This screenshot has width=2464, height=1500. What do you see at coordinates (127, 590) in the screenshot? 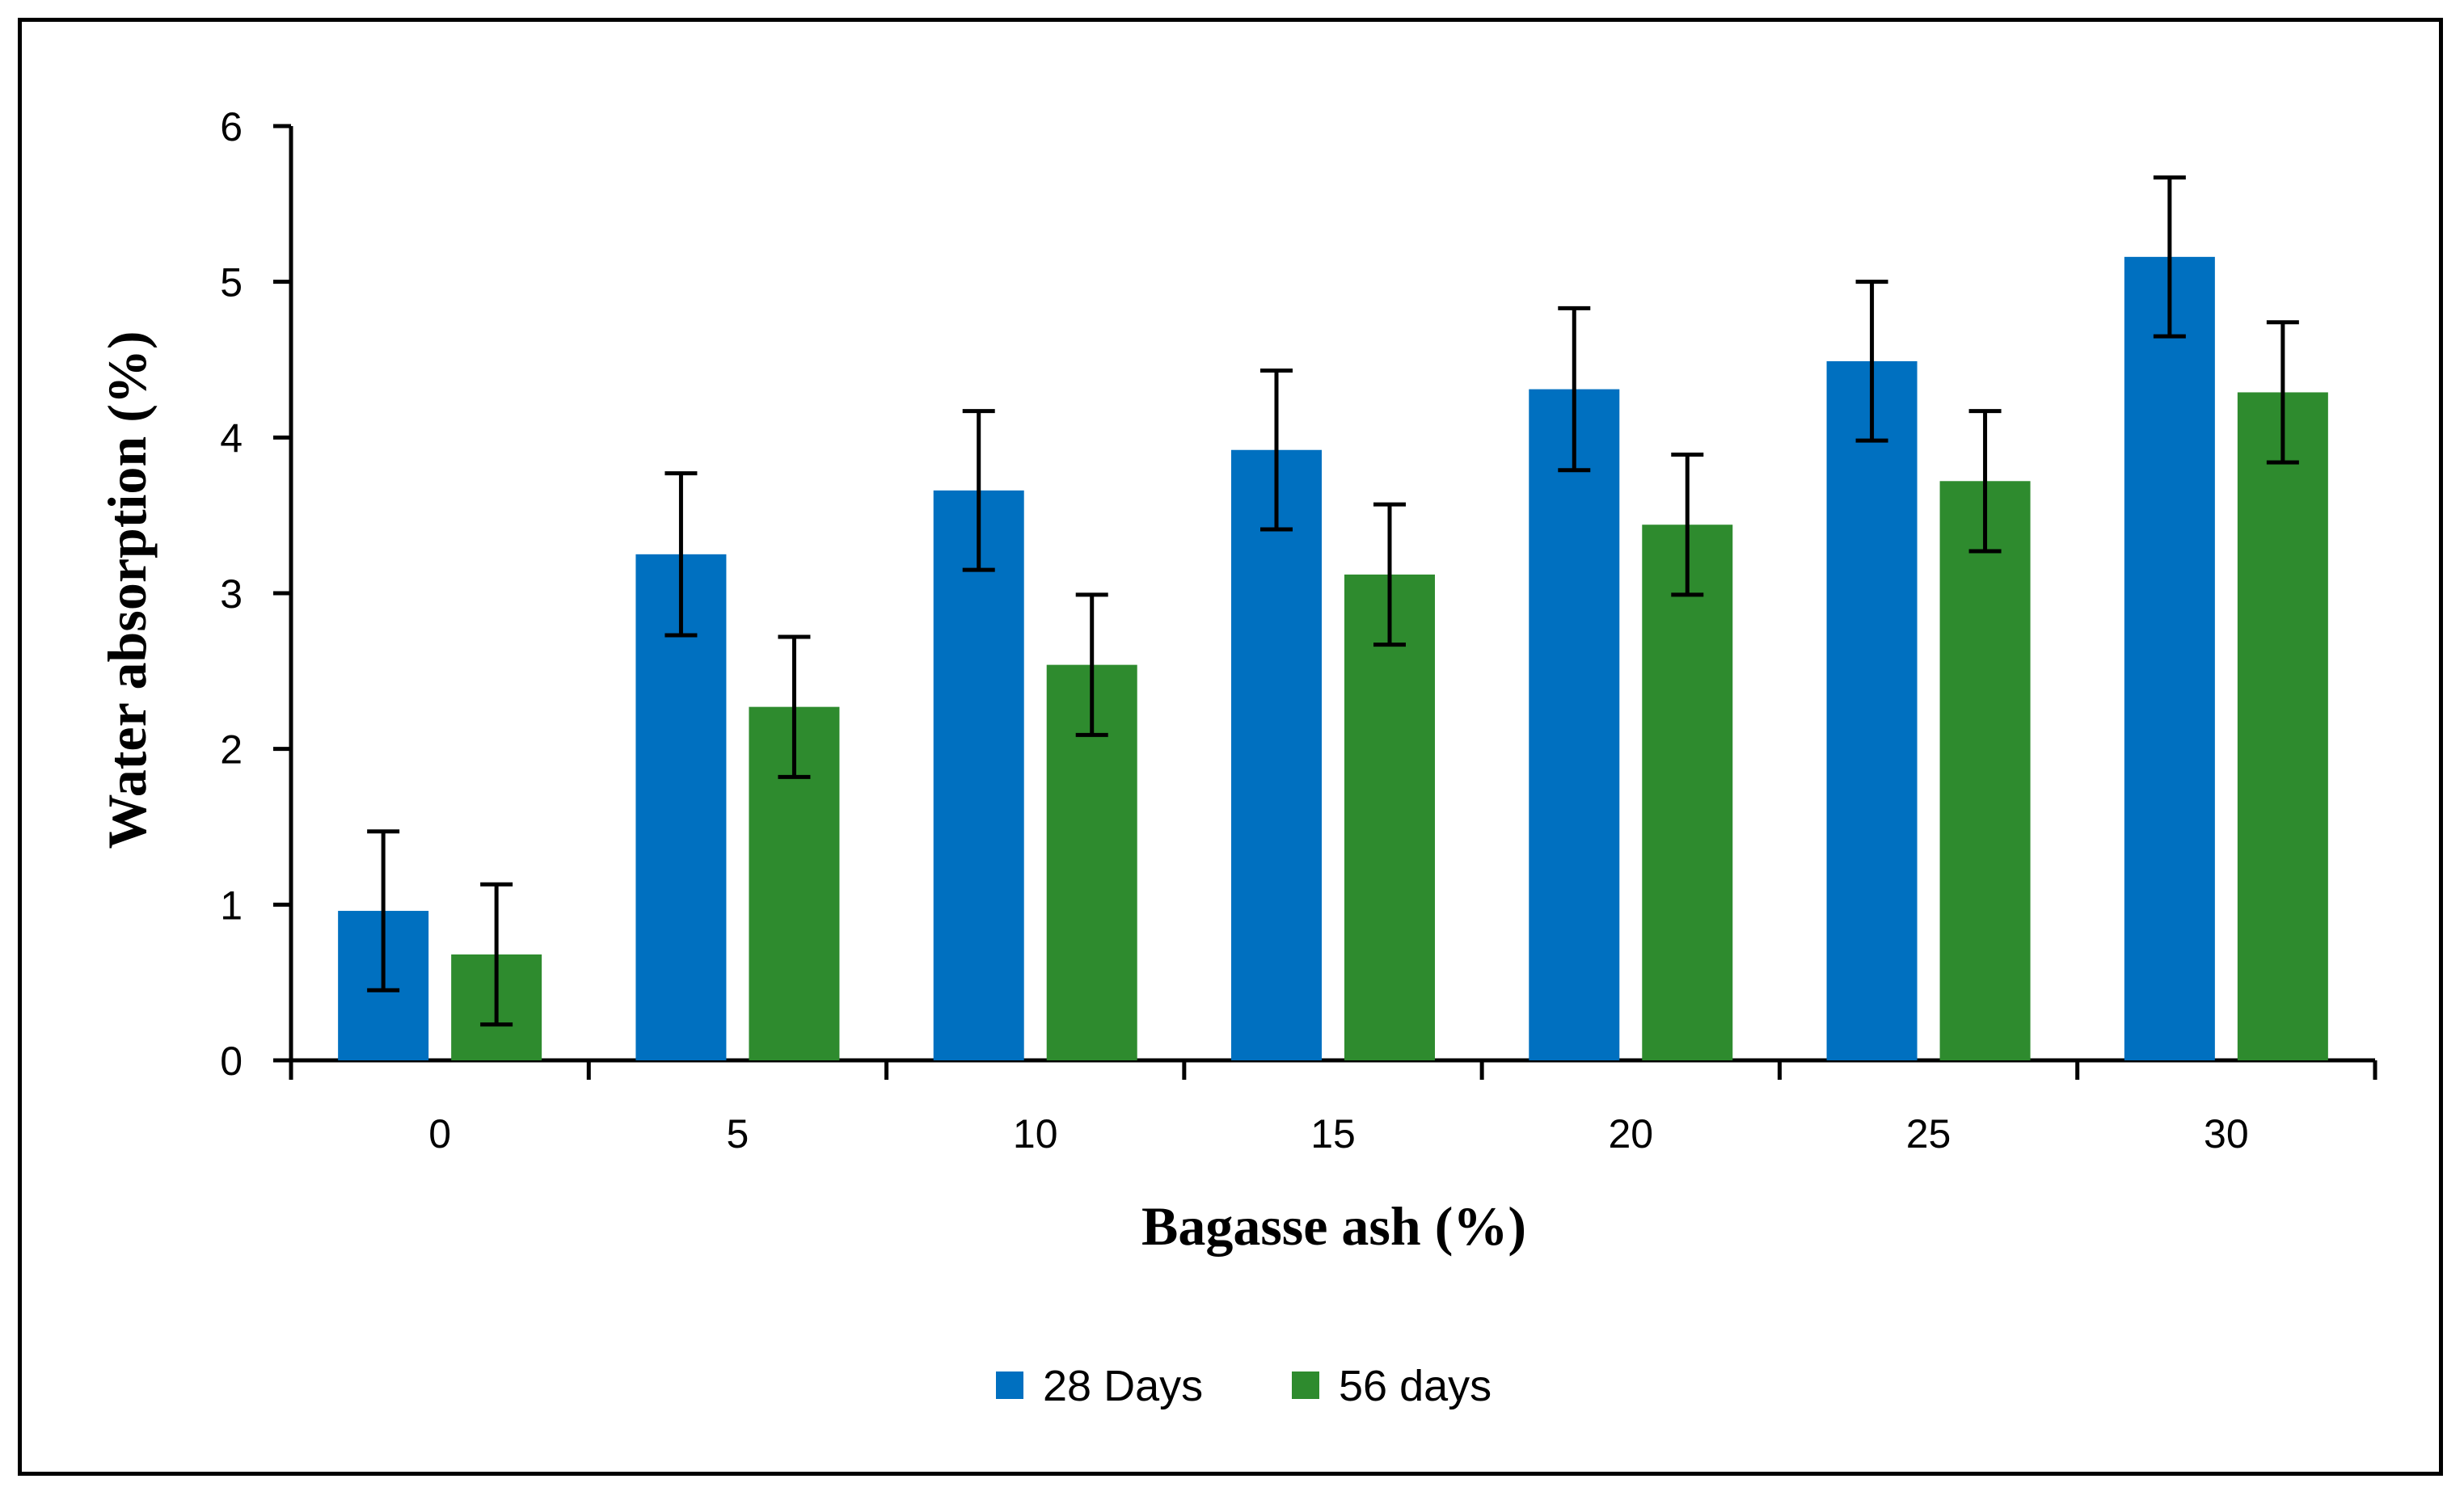
I see `y-axis-title: Water absorption (%)` at bounding box center [127, 590].